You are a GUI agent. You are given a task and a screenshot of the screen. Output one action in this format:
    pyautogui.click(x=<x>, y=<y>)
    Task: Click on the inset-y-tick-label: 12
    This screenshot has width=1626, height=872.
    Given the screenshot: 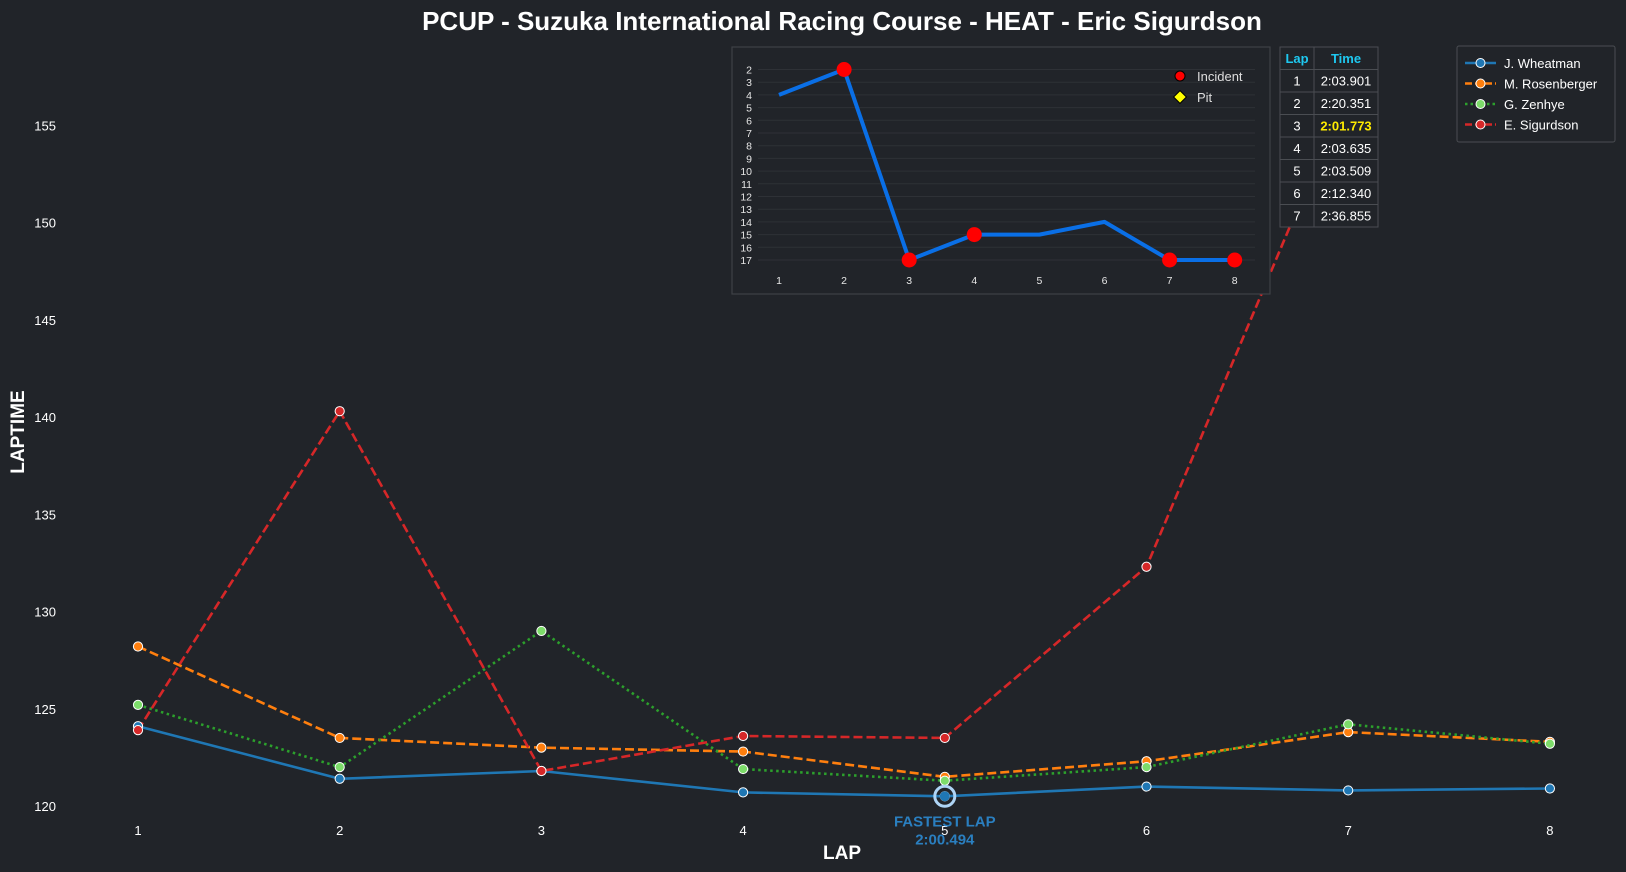 What is the action you would take?
    pyautogui.click(x=746, y=198)
    